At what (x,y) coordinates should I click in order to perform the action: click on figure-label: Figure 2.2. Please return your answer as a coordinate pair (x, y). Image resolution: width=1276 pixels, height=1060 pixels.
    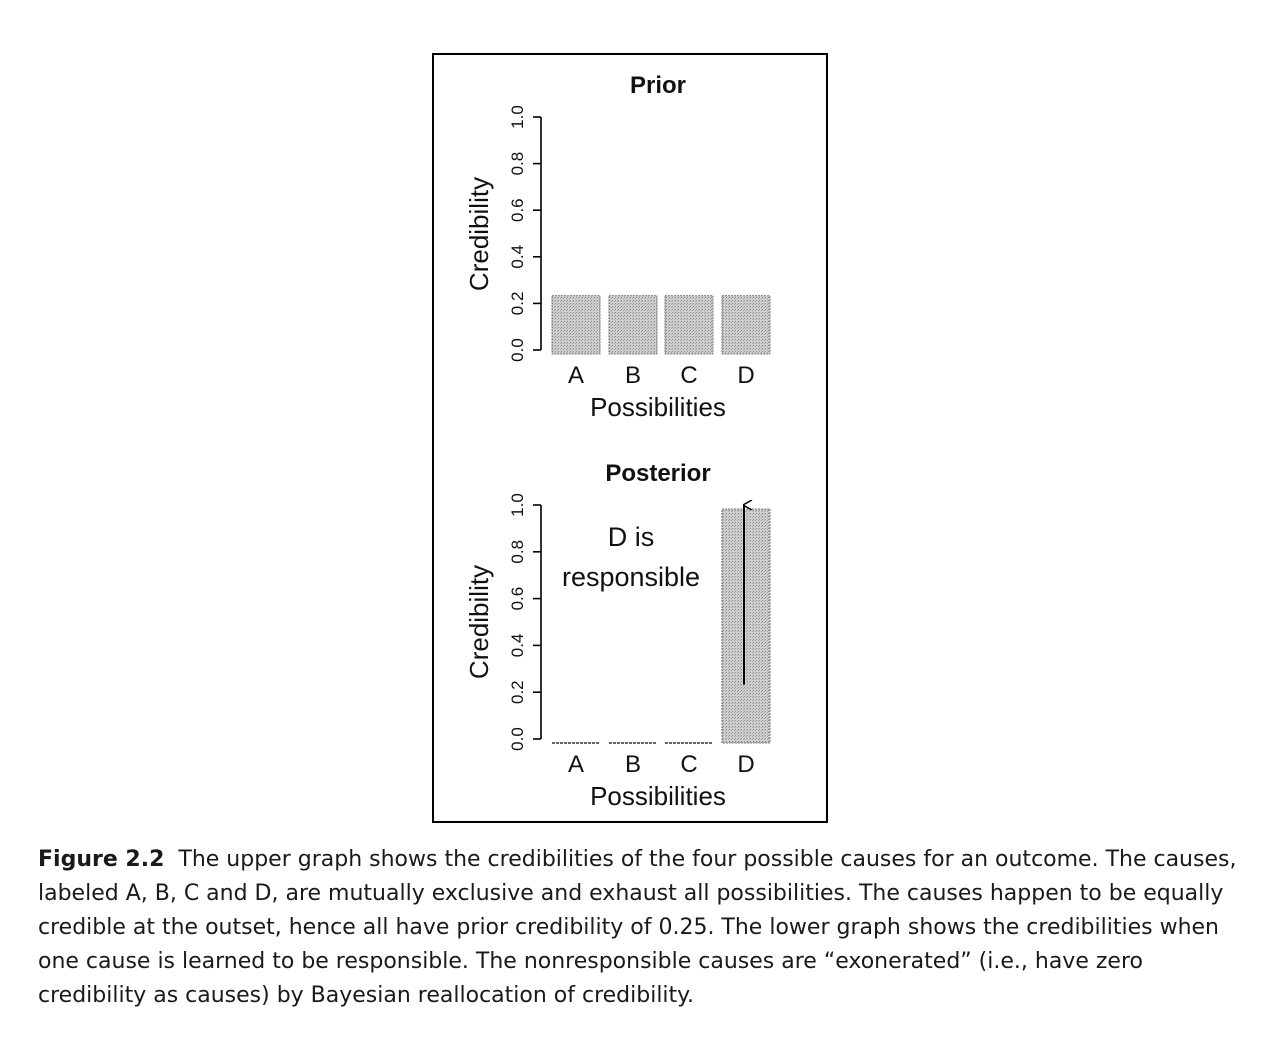
    Looking at the image, I should click on (101, 859).